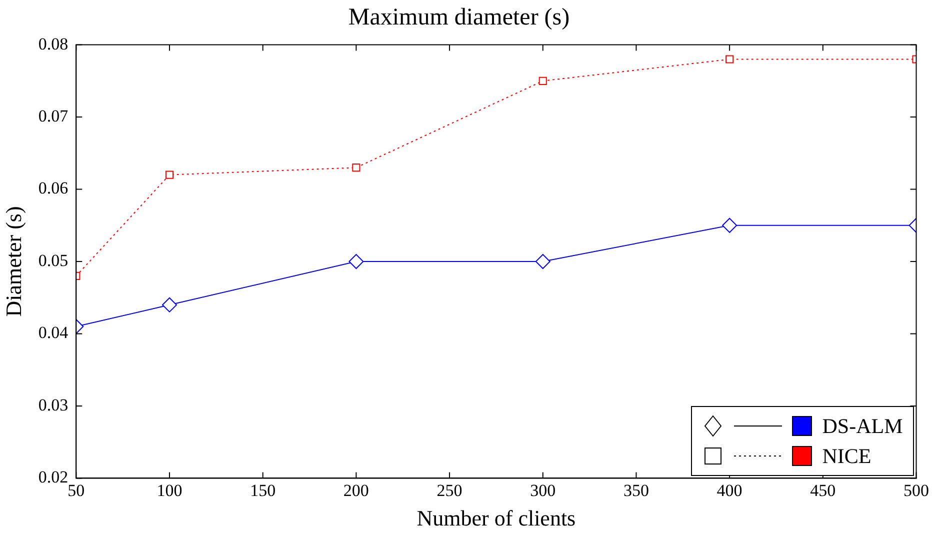  Describe the element at coordinates (53, 404) in the screenshot. I see `y-tick-label: 0.03` at that location.